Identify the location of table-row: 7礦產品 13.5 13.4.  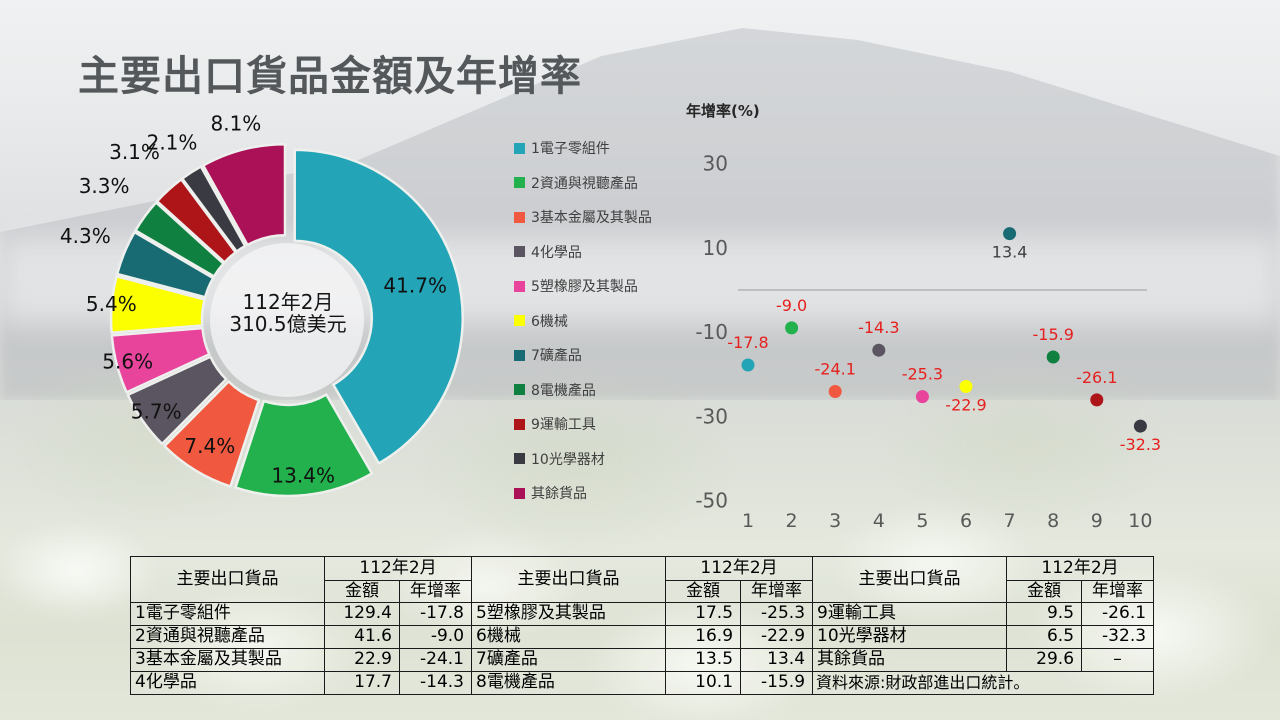
(642, 660).